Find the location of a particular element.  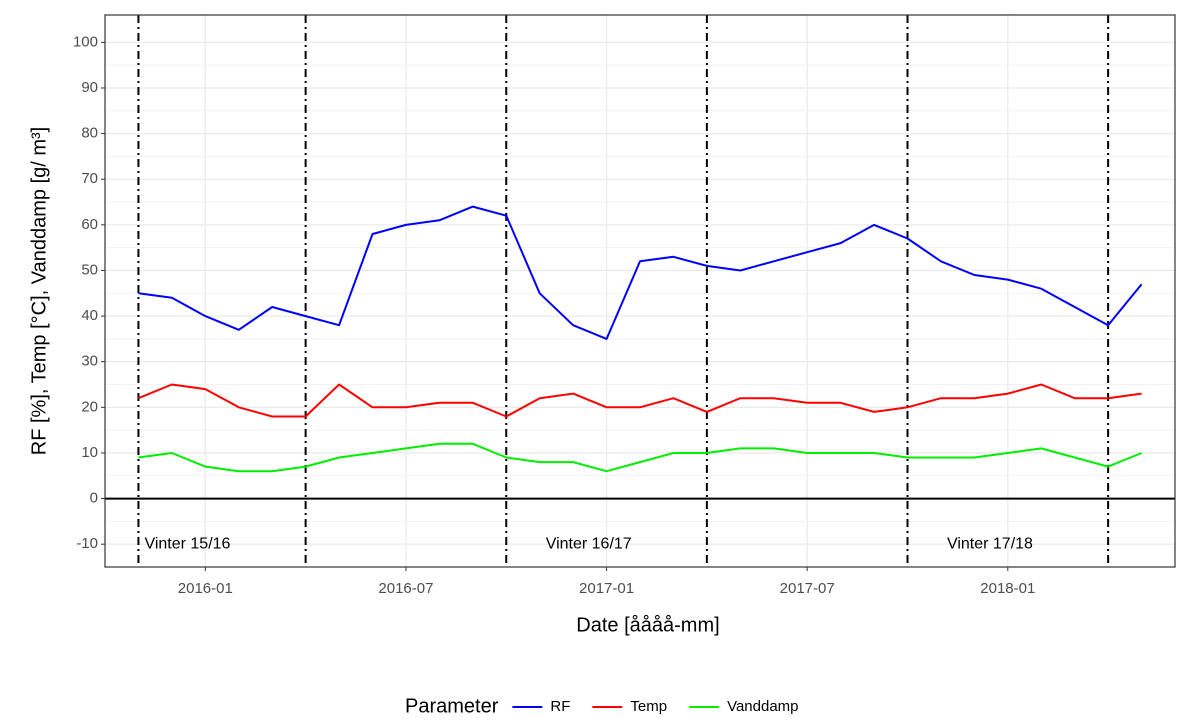

y-tick-label: 70 is located at coordinates (89, 178).